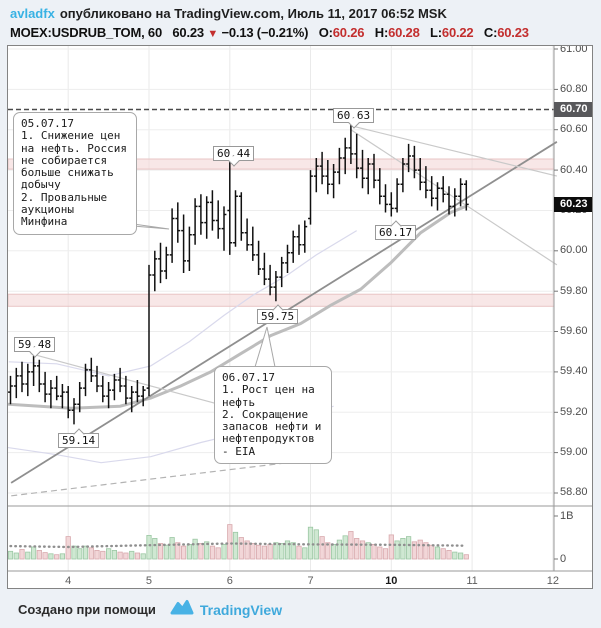 This screenshot has width=601, height=628. I want to click on tradingview-logo-icon, so click(182, 609).